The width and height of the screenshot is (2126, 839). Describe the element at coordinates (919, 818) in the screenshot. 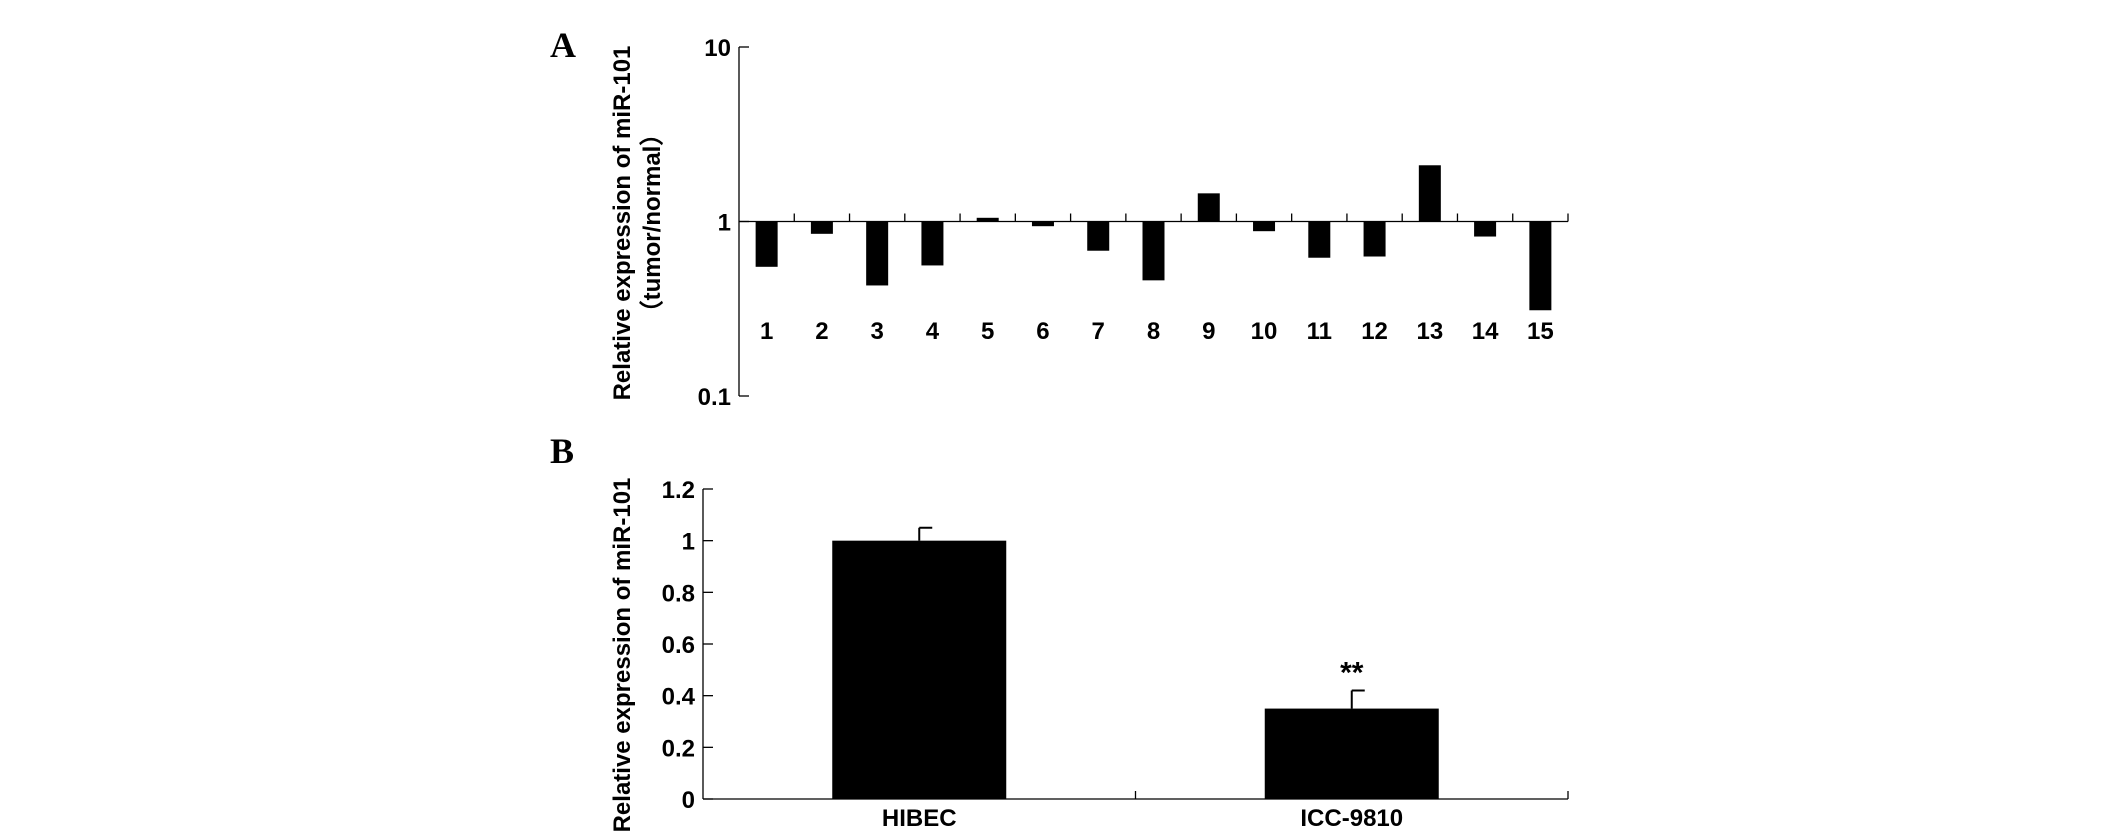

I see `x-tick-label-b: HIBEC` at that location.